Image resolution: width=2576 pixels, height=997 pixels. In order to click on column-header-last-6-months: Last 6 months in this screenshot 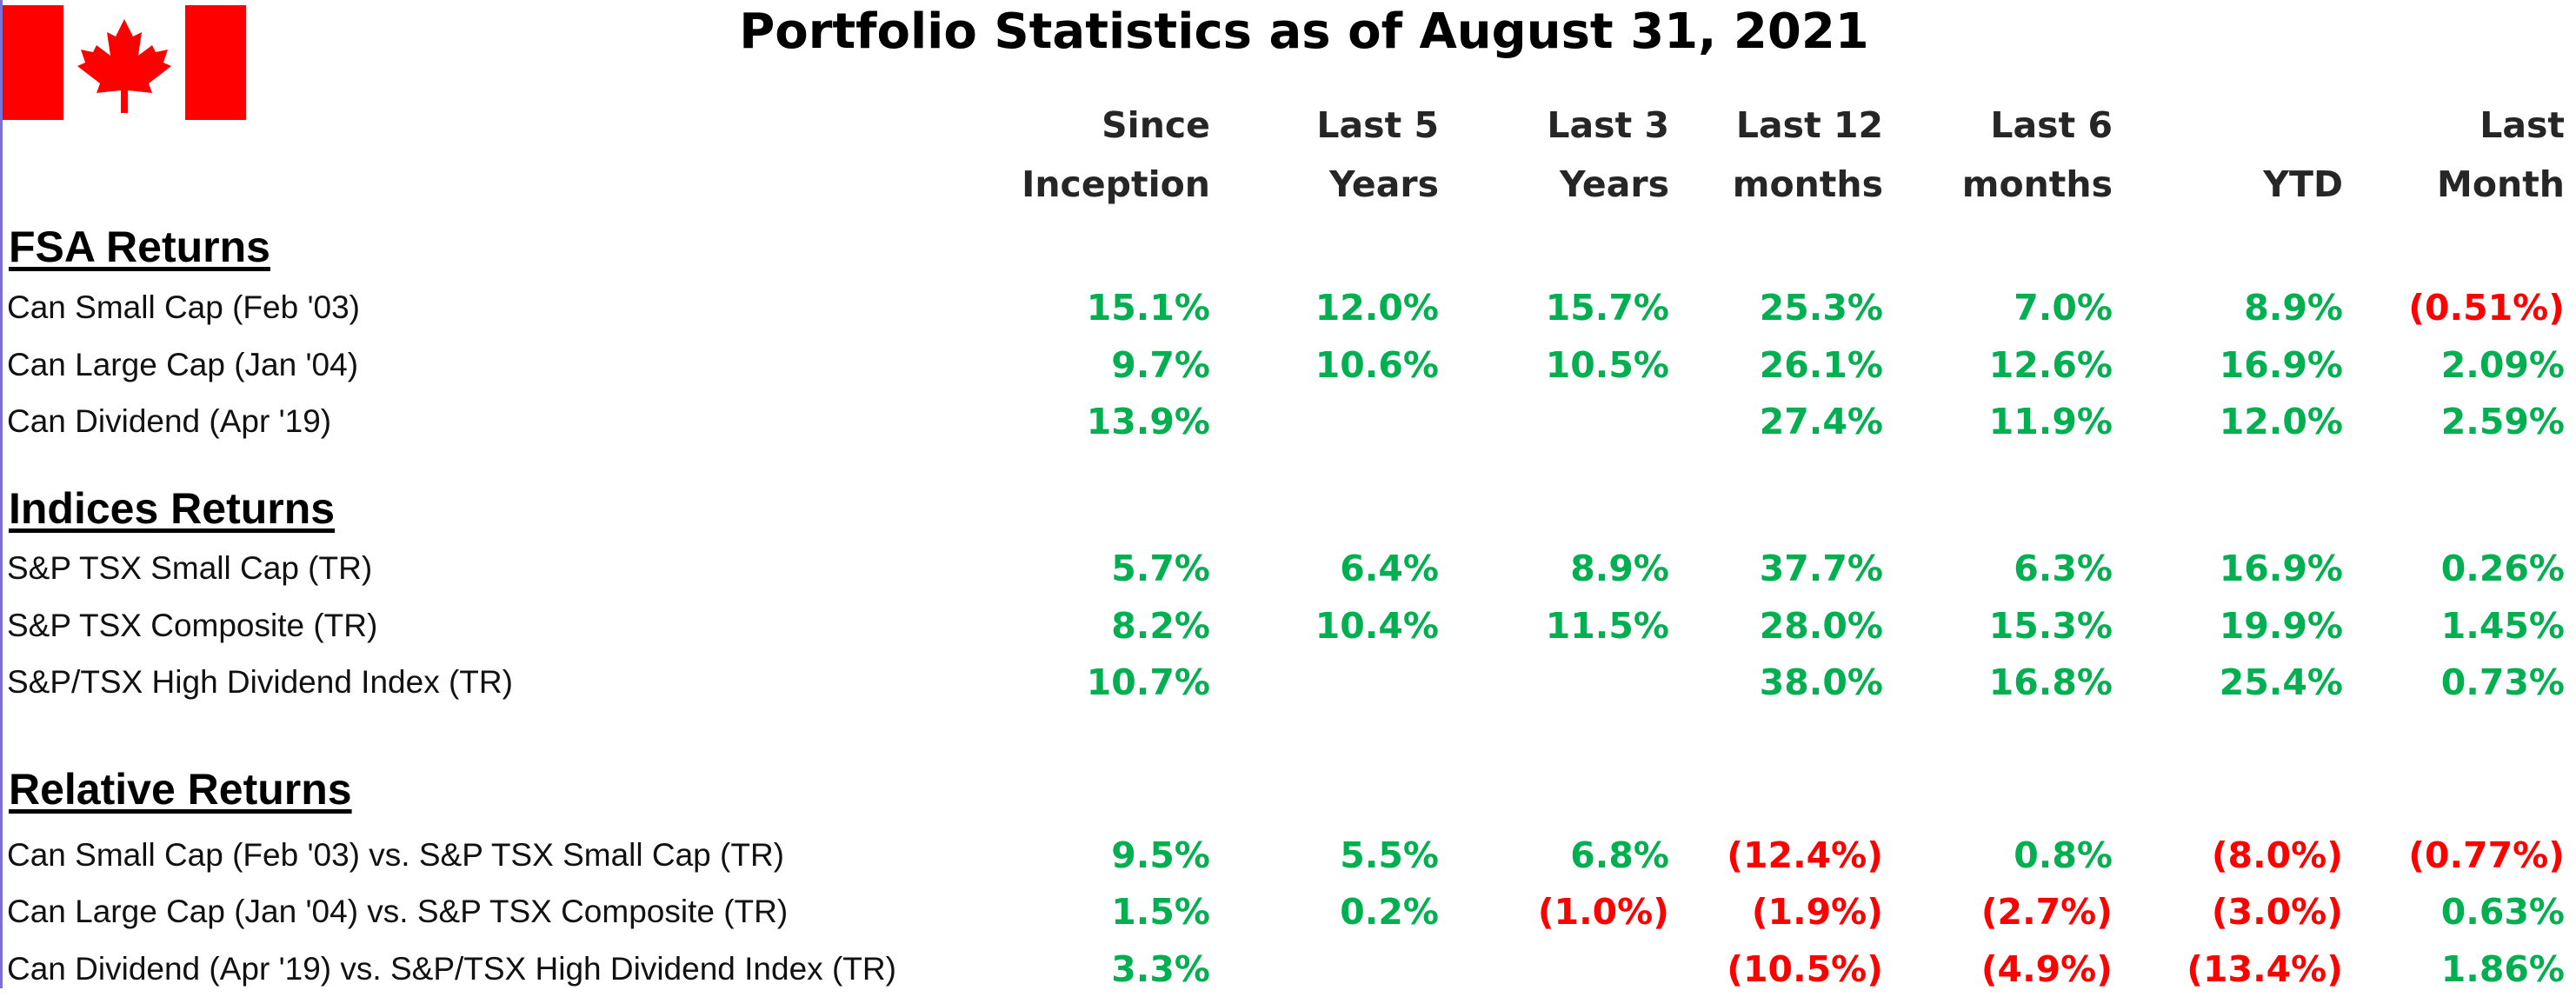, I will do `click(2008, 155)`.